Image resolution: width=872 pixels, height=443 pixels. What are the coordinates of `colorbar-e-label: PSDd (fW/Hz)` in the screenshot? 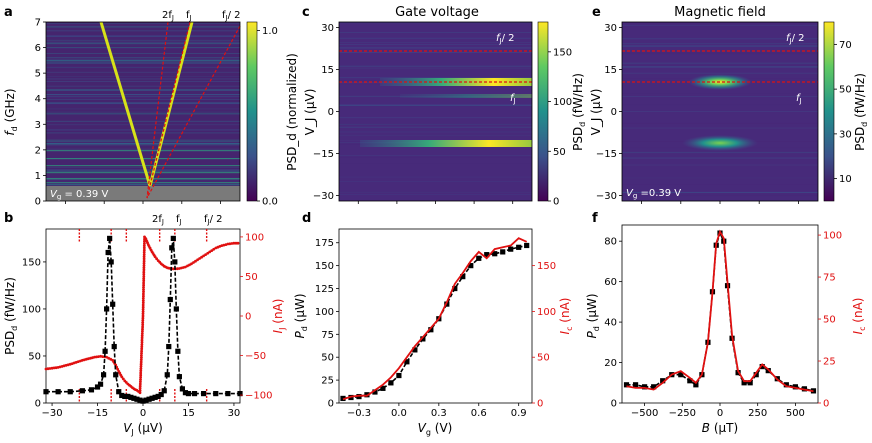 It's located at (861, 112).